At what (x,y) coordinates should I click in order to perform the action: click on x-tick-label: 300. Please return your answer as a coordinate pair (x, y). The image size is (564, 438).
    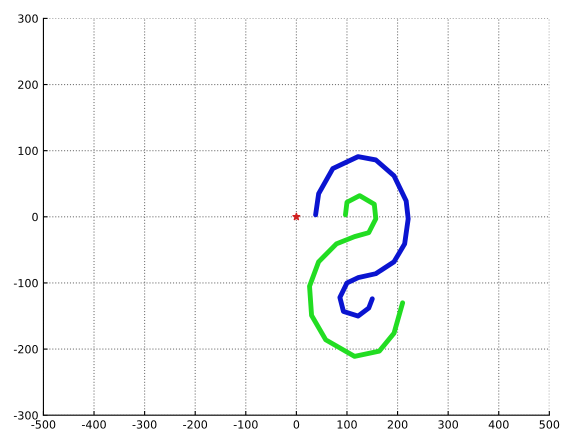
    Looking at the image, I should click on (448, 424).